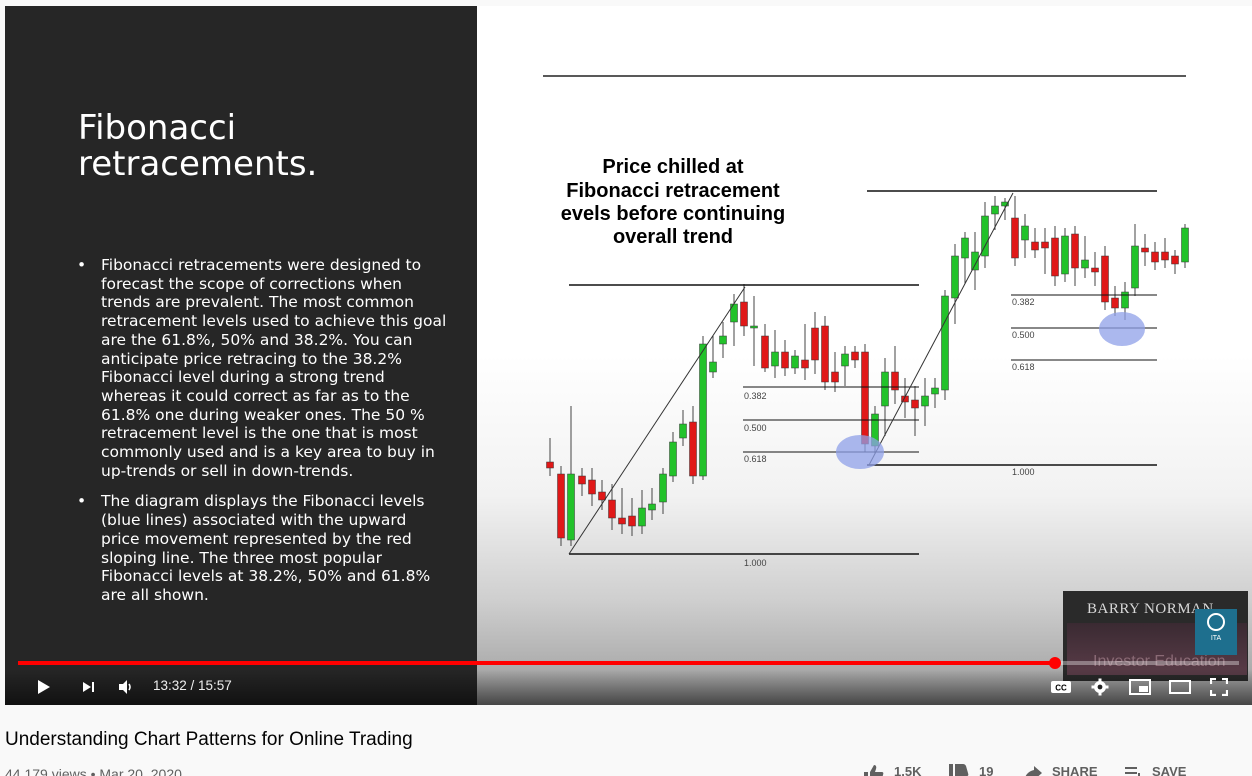 The image size is (1252, 776). Describe the element at coordinates (860, 452) in the screenshot. I see `highlight-ellipse` at that location.